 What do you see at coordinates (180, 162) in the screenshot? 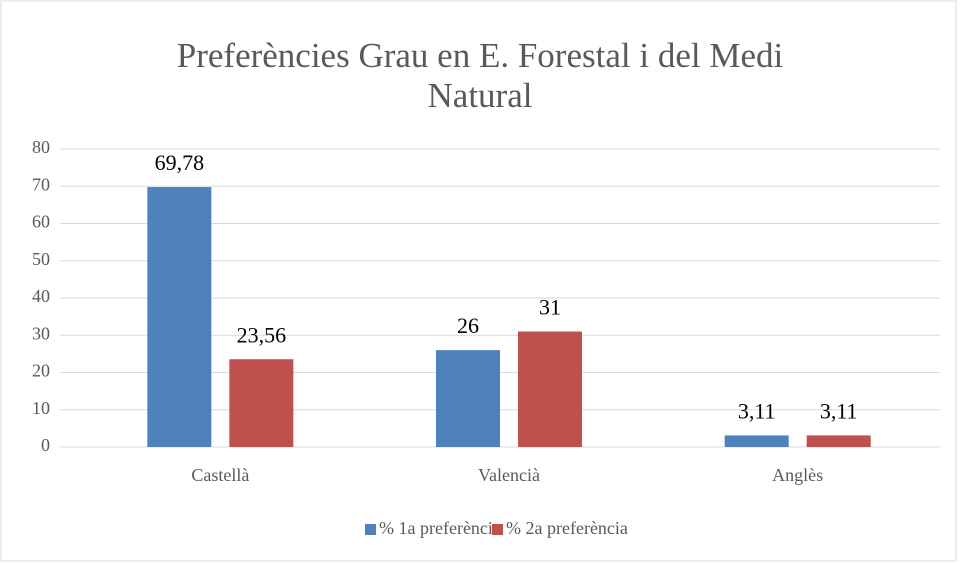
I see `value-label: 69,78` at bounding box center [180, 162].